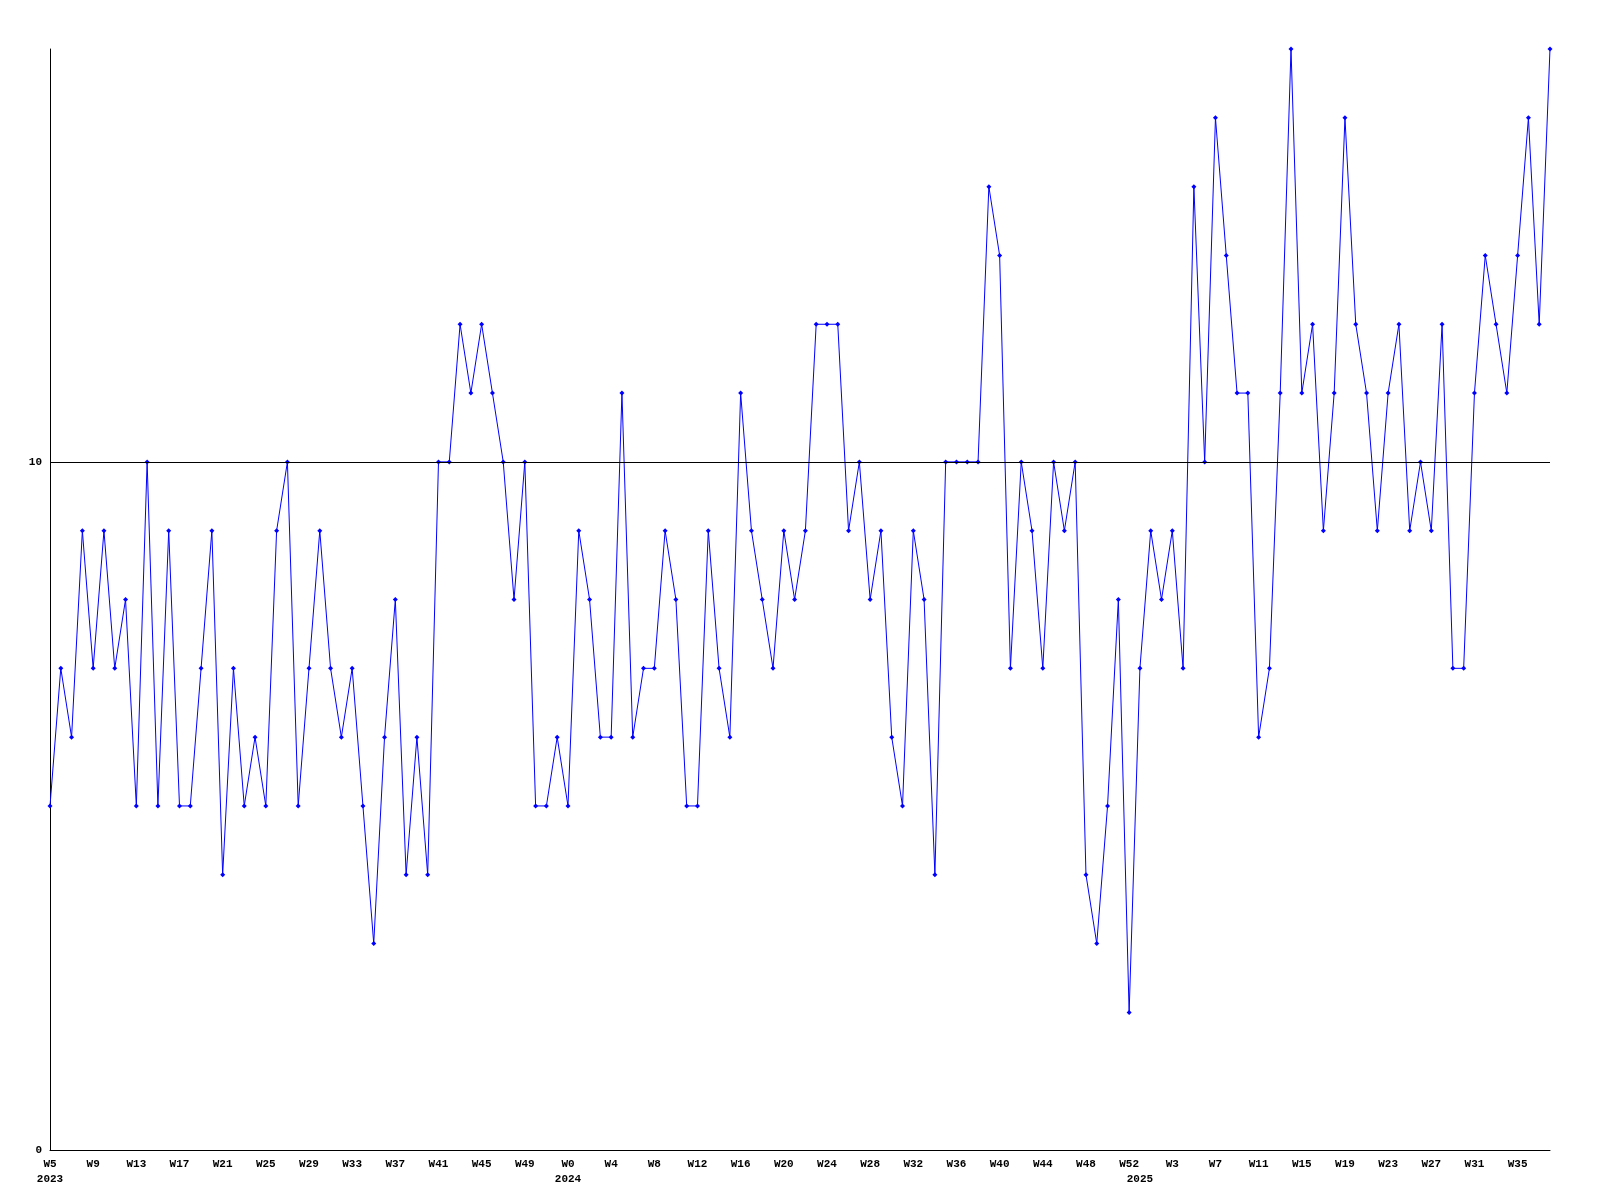 Image resolution: width=1600 pixels, height=1200 pixels. Describe the element at coordinates (1129, 1163) in the screenshot. I see `x-tick-label: W52` at that location.